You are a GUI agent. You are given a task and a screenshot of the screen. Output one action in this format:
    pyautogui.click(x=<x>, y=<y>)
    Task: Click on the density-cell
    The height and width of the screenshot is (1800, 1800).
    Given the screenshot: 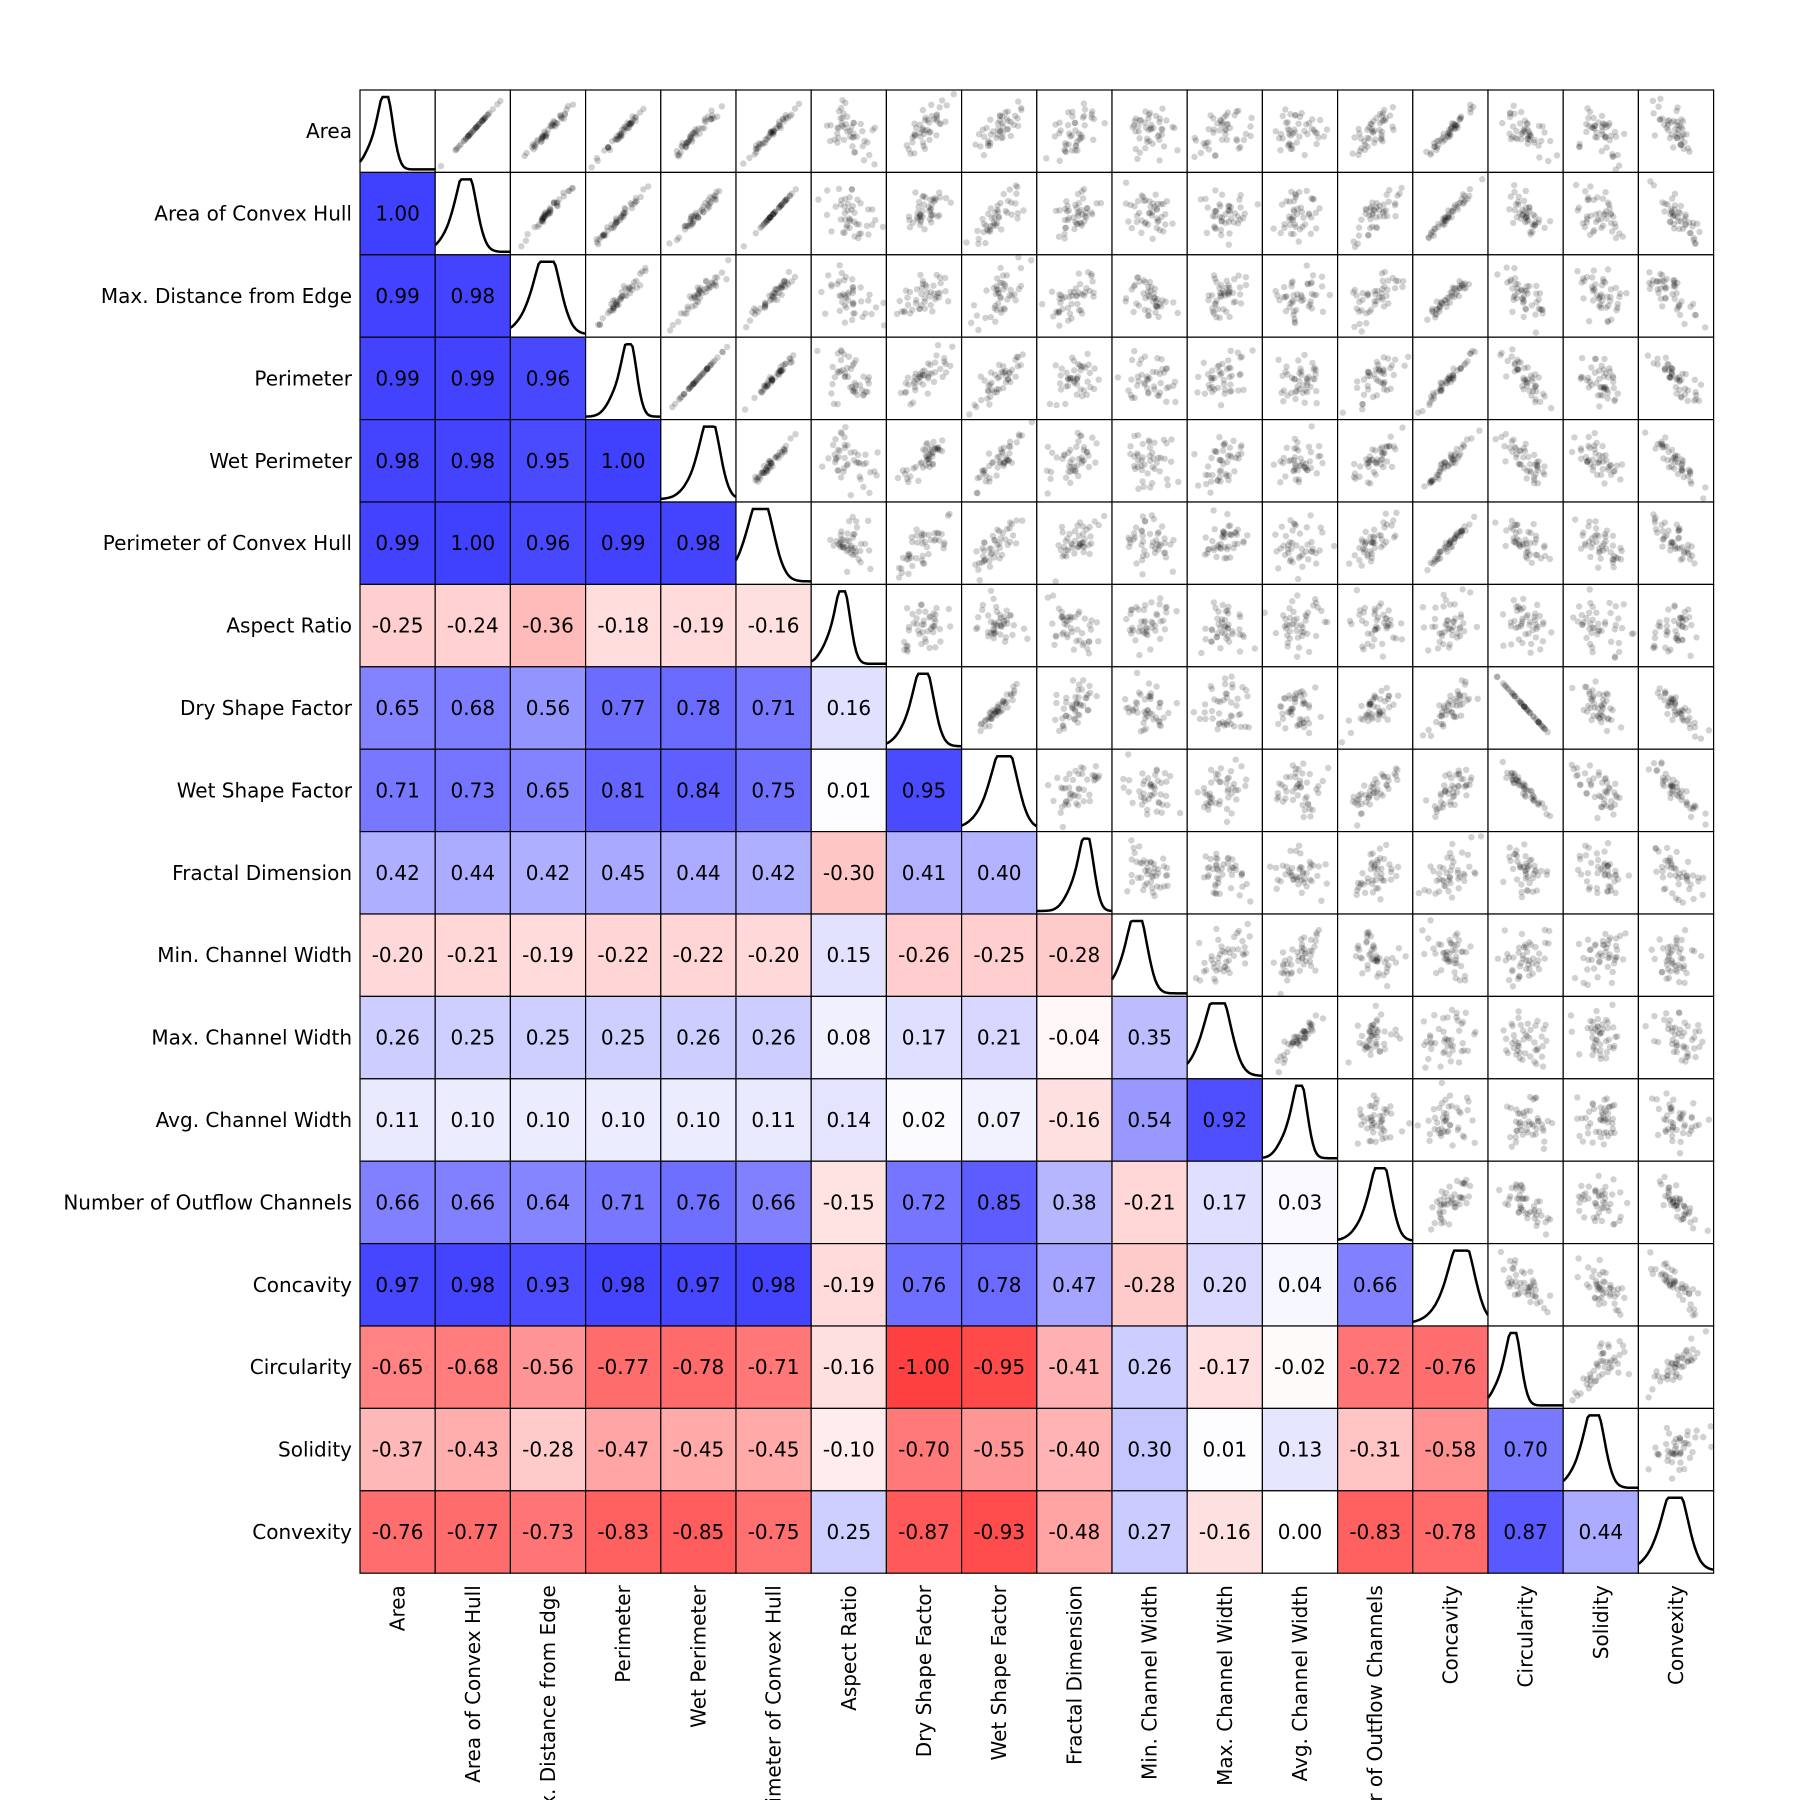 What is the action you would take?
    pyautogui.click(x=924, y=708)
    